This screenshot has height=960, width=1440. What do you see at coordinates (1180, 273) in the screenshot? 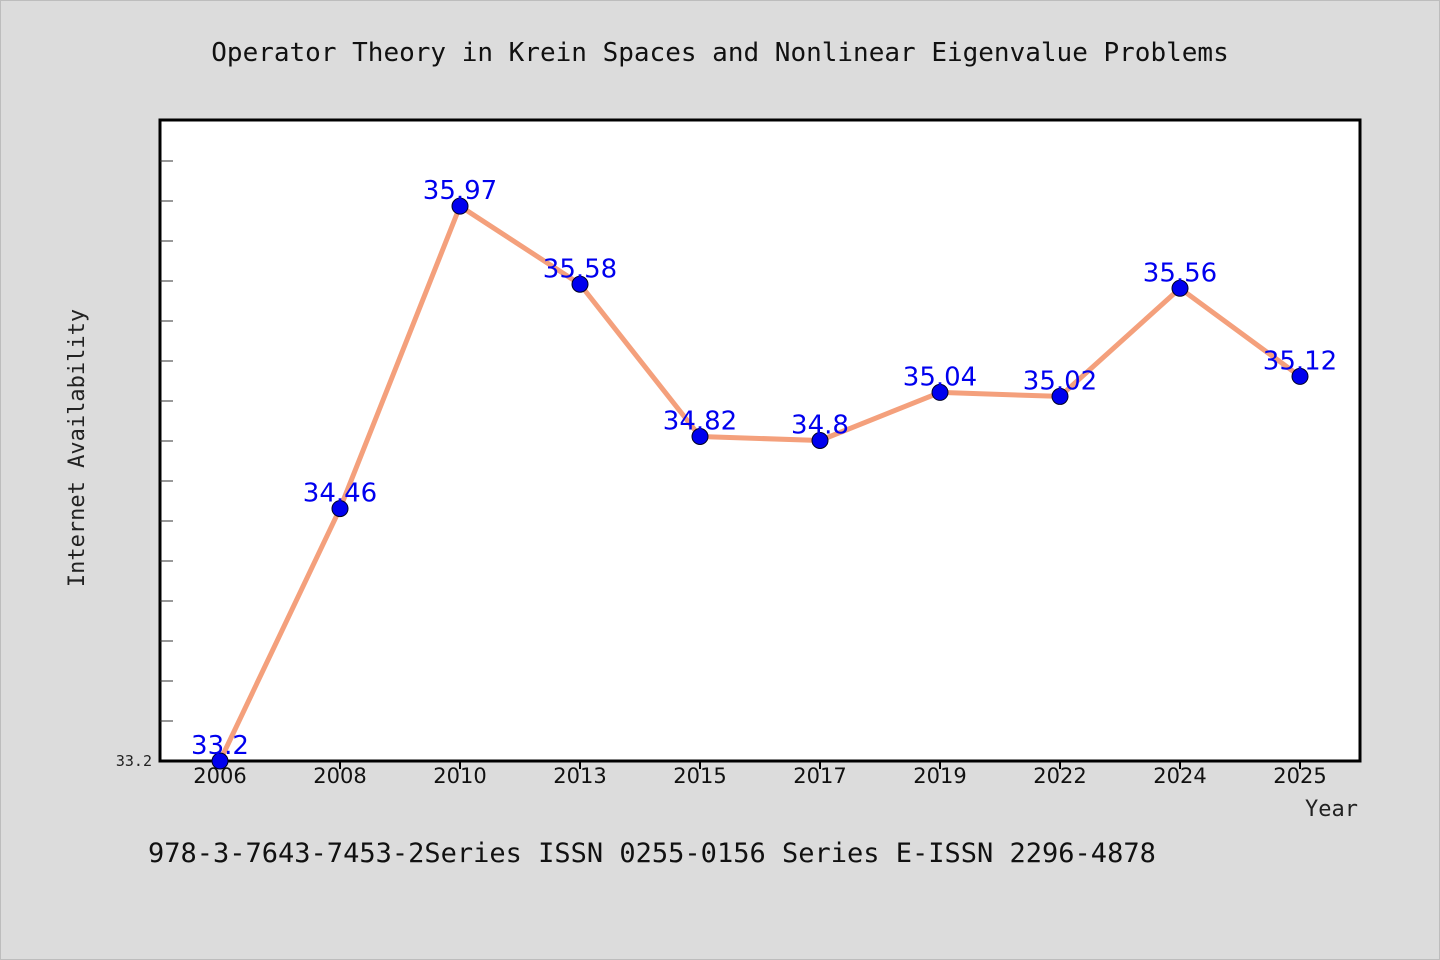
I see `data-label: 35.56` at bounding box center [1180, 273].